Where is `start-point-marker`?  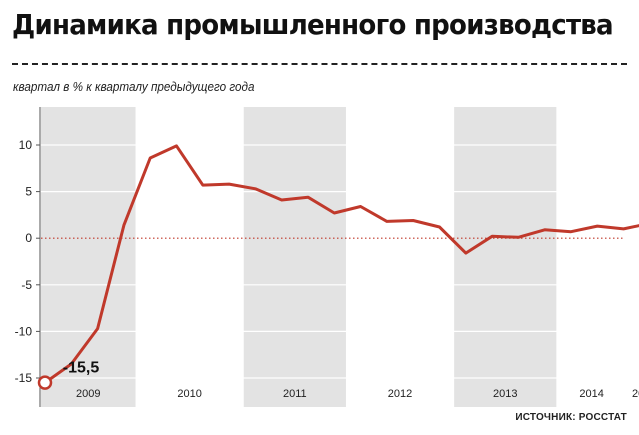
start-point-marker is located at coordinates (45, 382).